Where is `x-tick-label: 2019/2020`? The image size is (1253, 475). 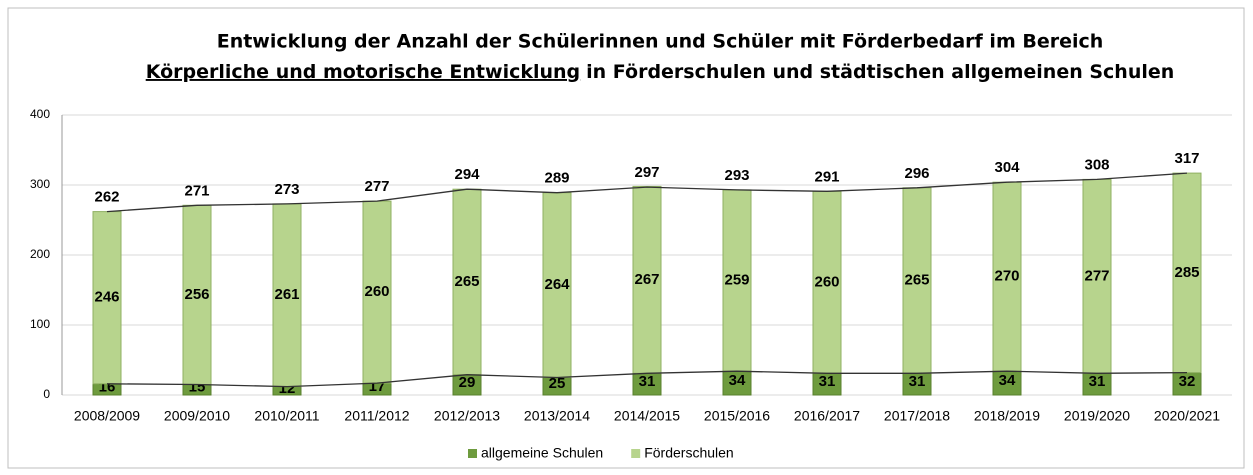
x-tick-label: 2019/2020 is located at coordinates (1097, 416).